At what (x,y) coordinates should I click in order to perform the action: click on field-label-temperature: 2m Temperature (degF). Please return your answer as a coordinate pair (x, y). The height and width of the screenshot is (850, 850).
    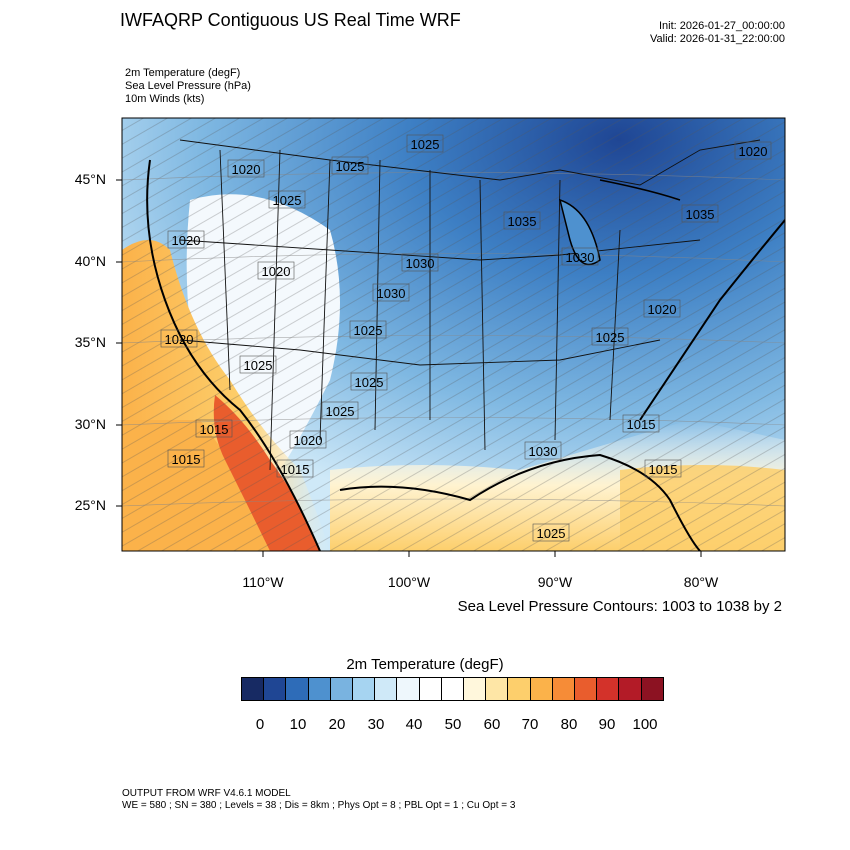
    Looking at the image, I should click on (183, 73).